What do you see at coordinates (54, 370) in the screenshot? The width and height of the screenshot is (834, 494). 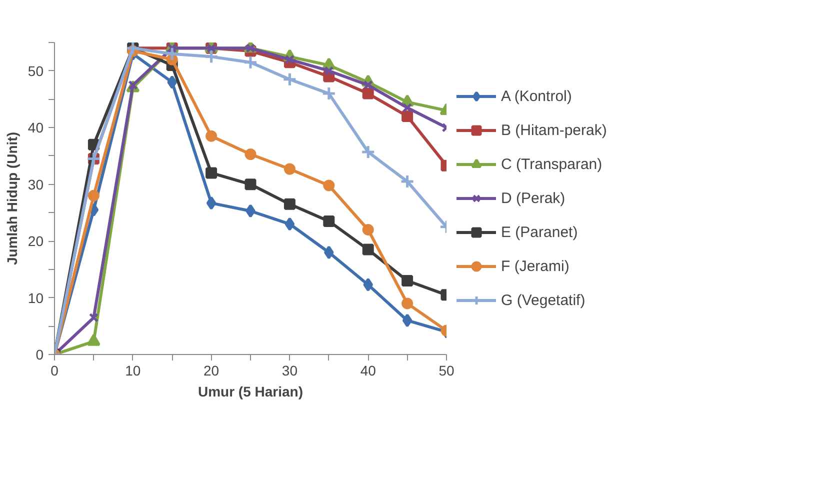 I see `x-tick-label: 0` at bounding box center [54, 370].